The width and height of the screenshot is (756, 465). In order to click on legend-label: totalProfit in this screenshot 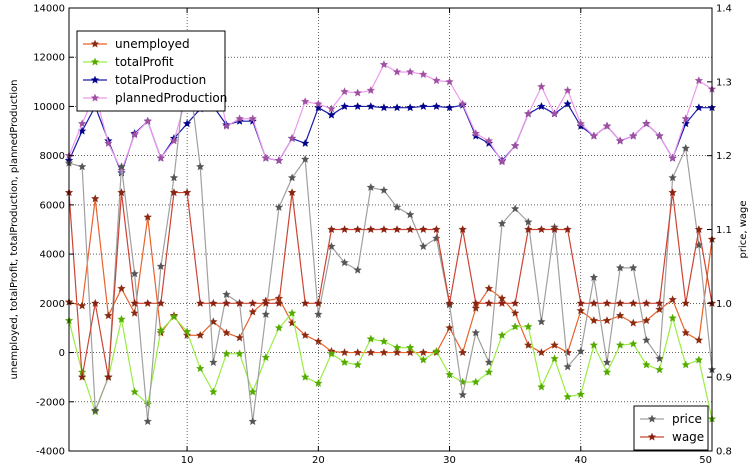, I will do `click(144, 62)`.